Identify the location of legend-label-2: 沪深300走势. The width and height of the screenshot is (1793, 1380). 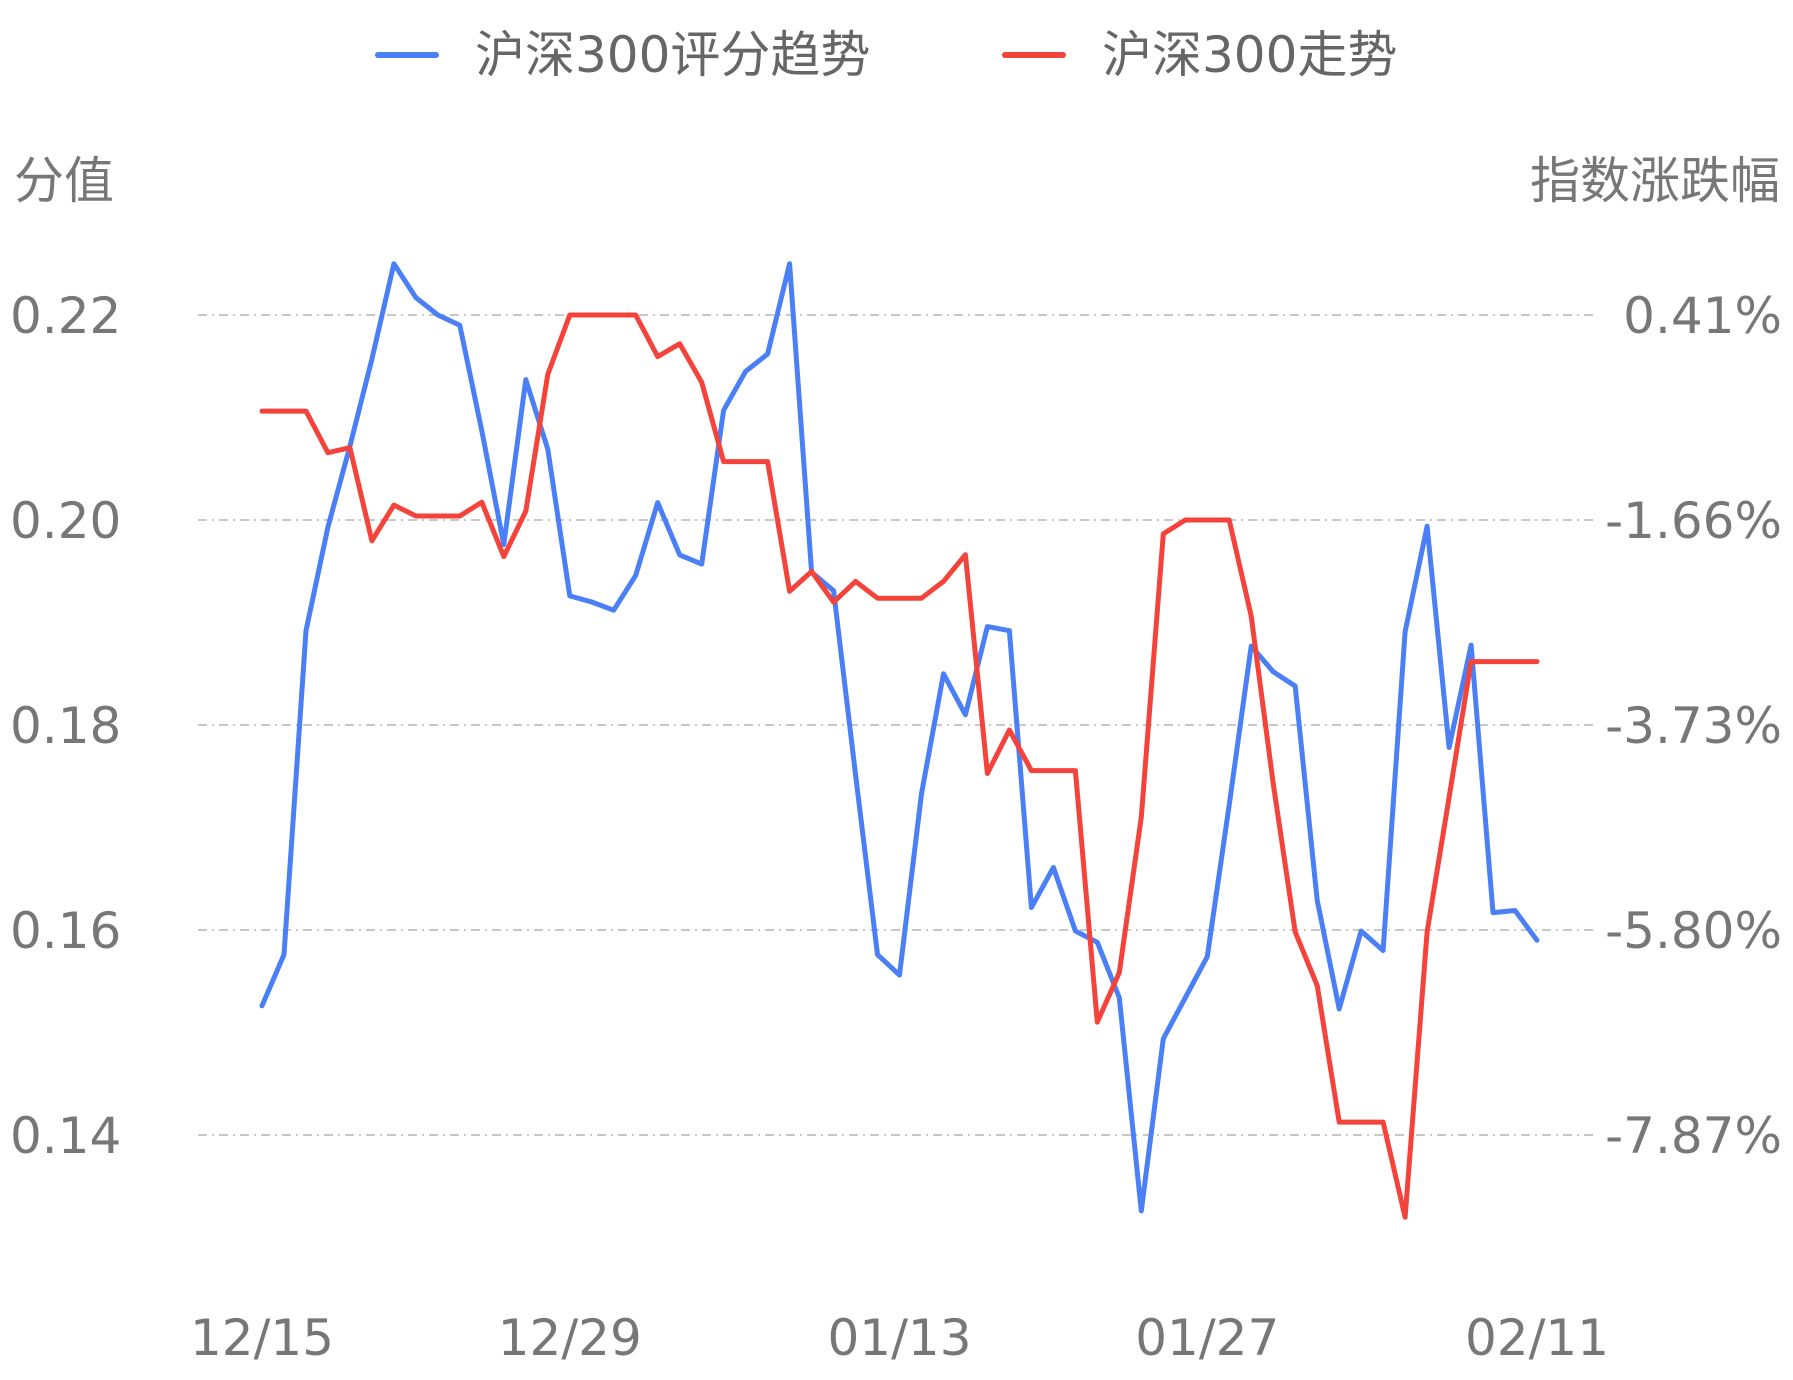
(1249, 55).